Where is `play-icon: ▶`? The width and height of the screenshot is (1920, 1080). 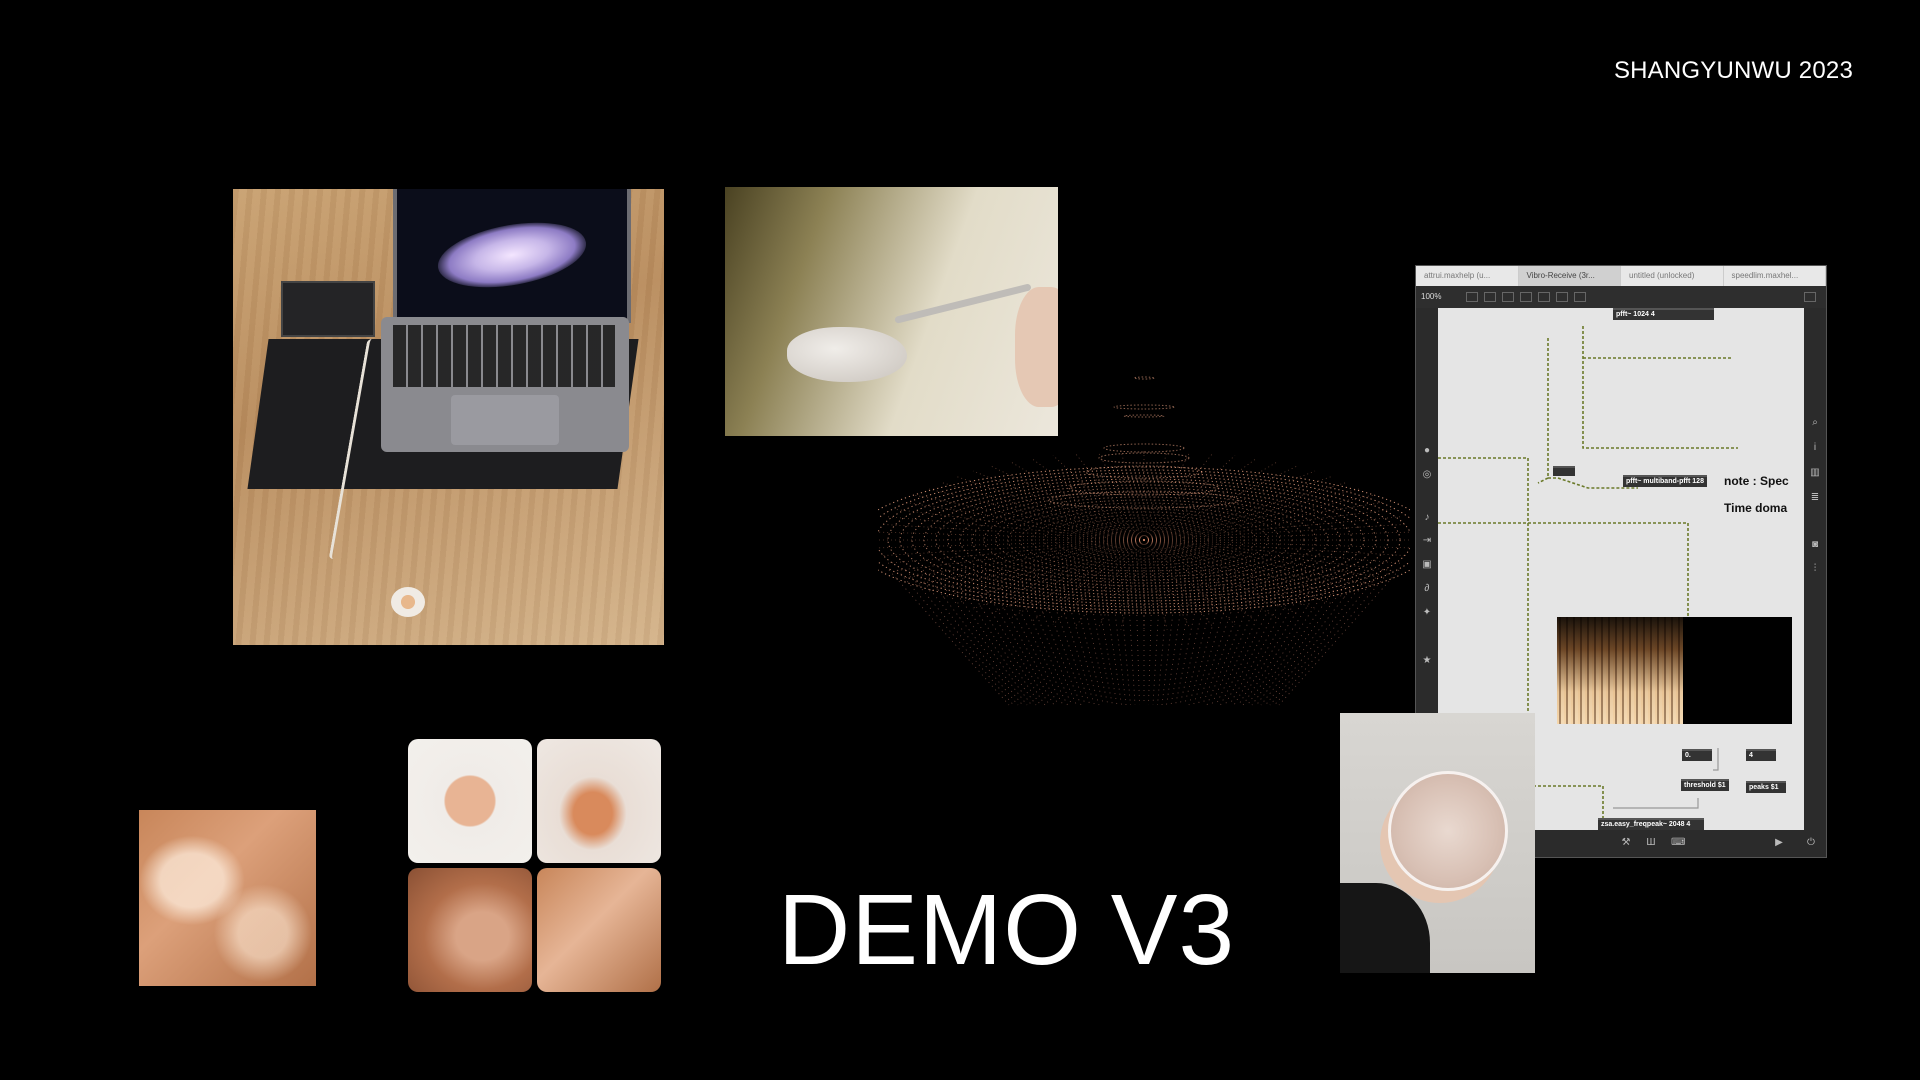
play-icon: ▶ is located at coordinates (1779, 842).